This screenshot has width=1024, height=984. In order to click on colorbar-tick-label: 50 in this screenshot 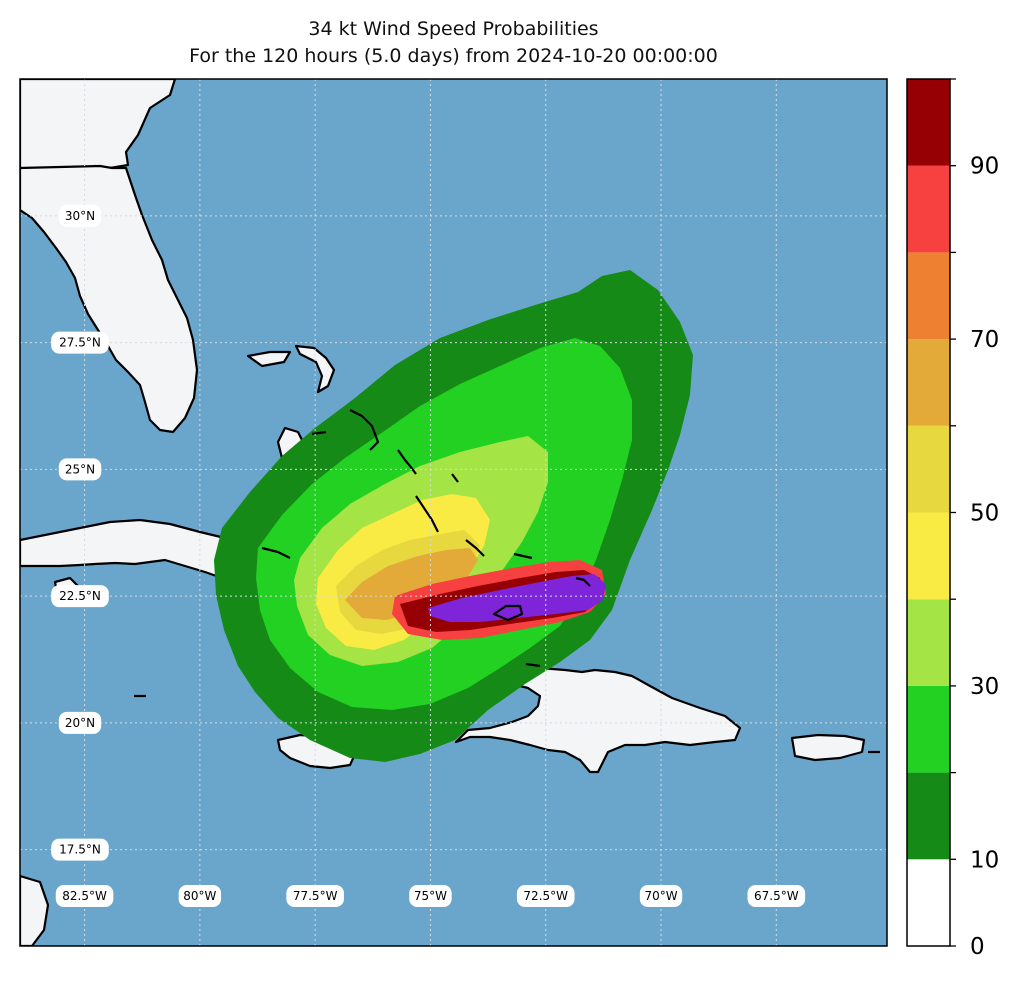, I will do `click(984, 514)`.